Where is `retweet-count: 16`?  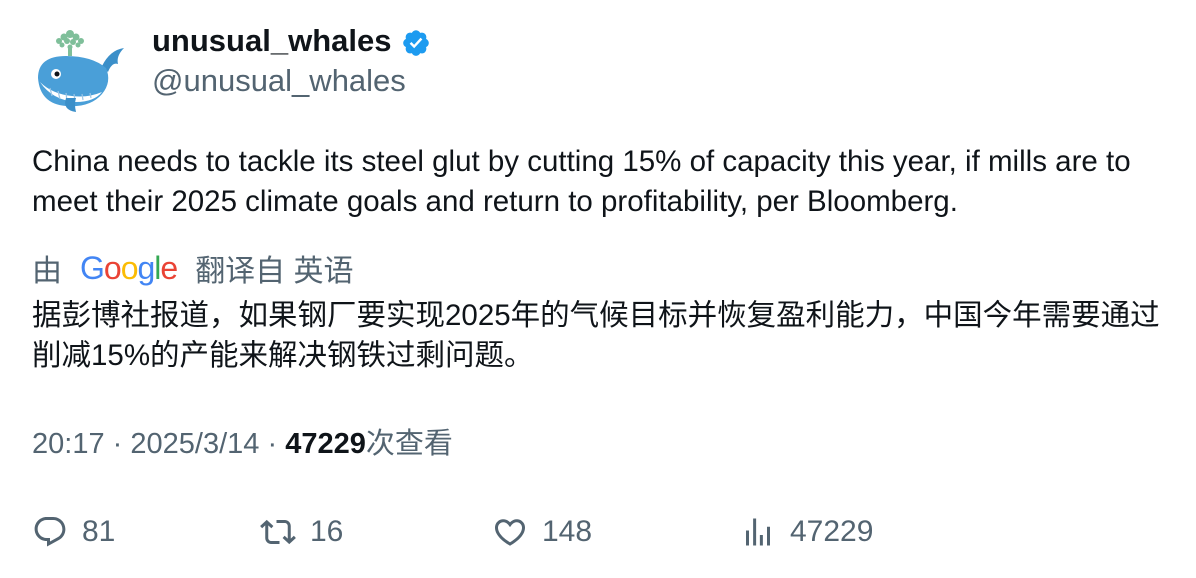 retweet-count: 16 is located at coordinates (327, 531).